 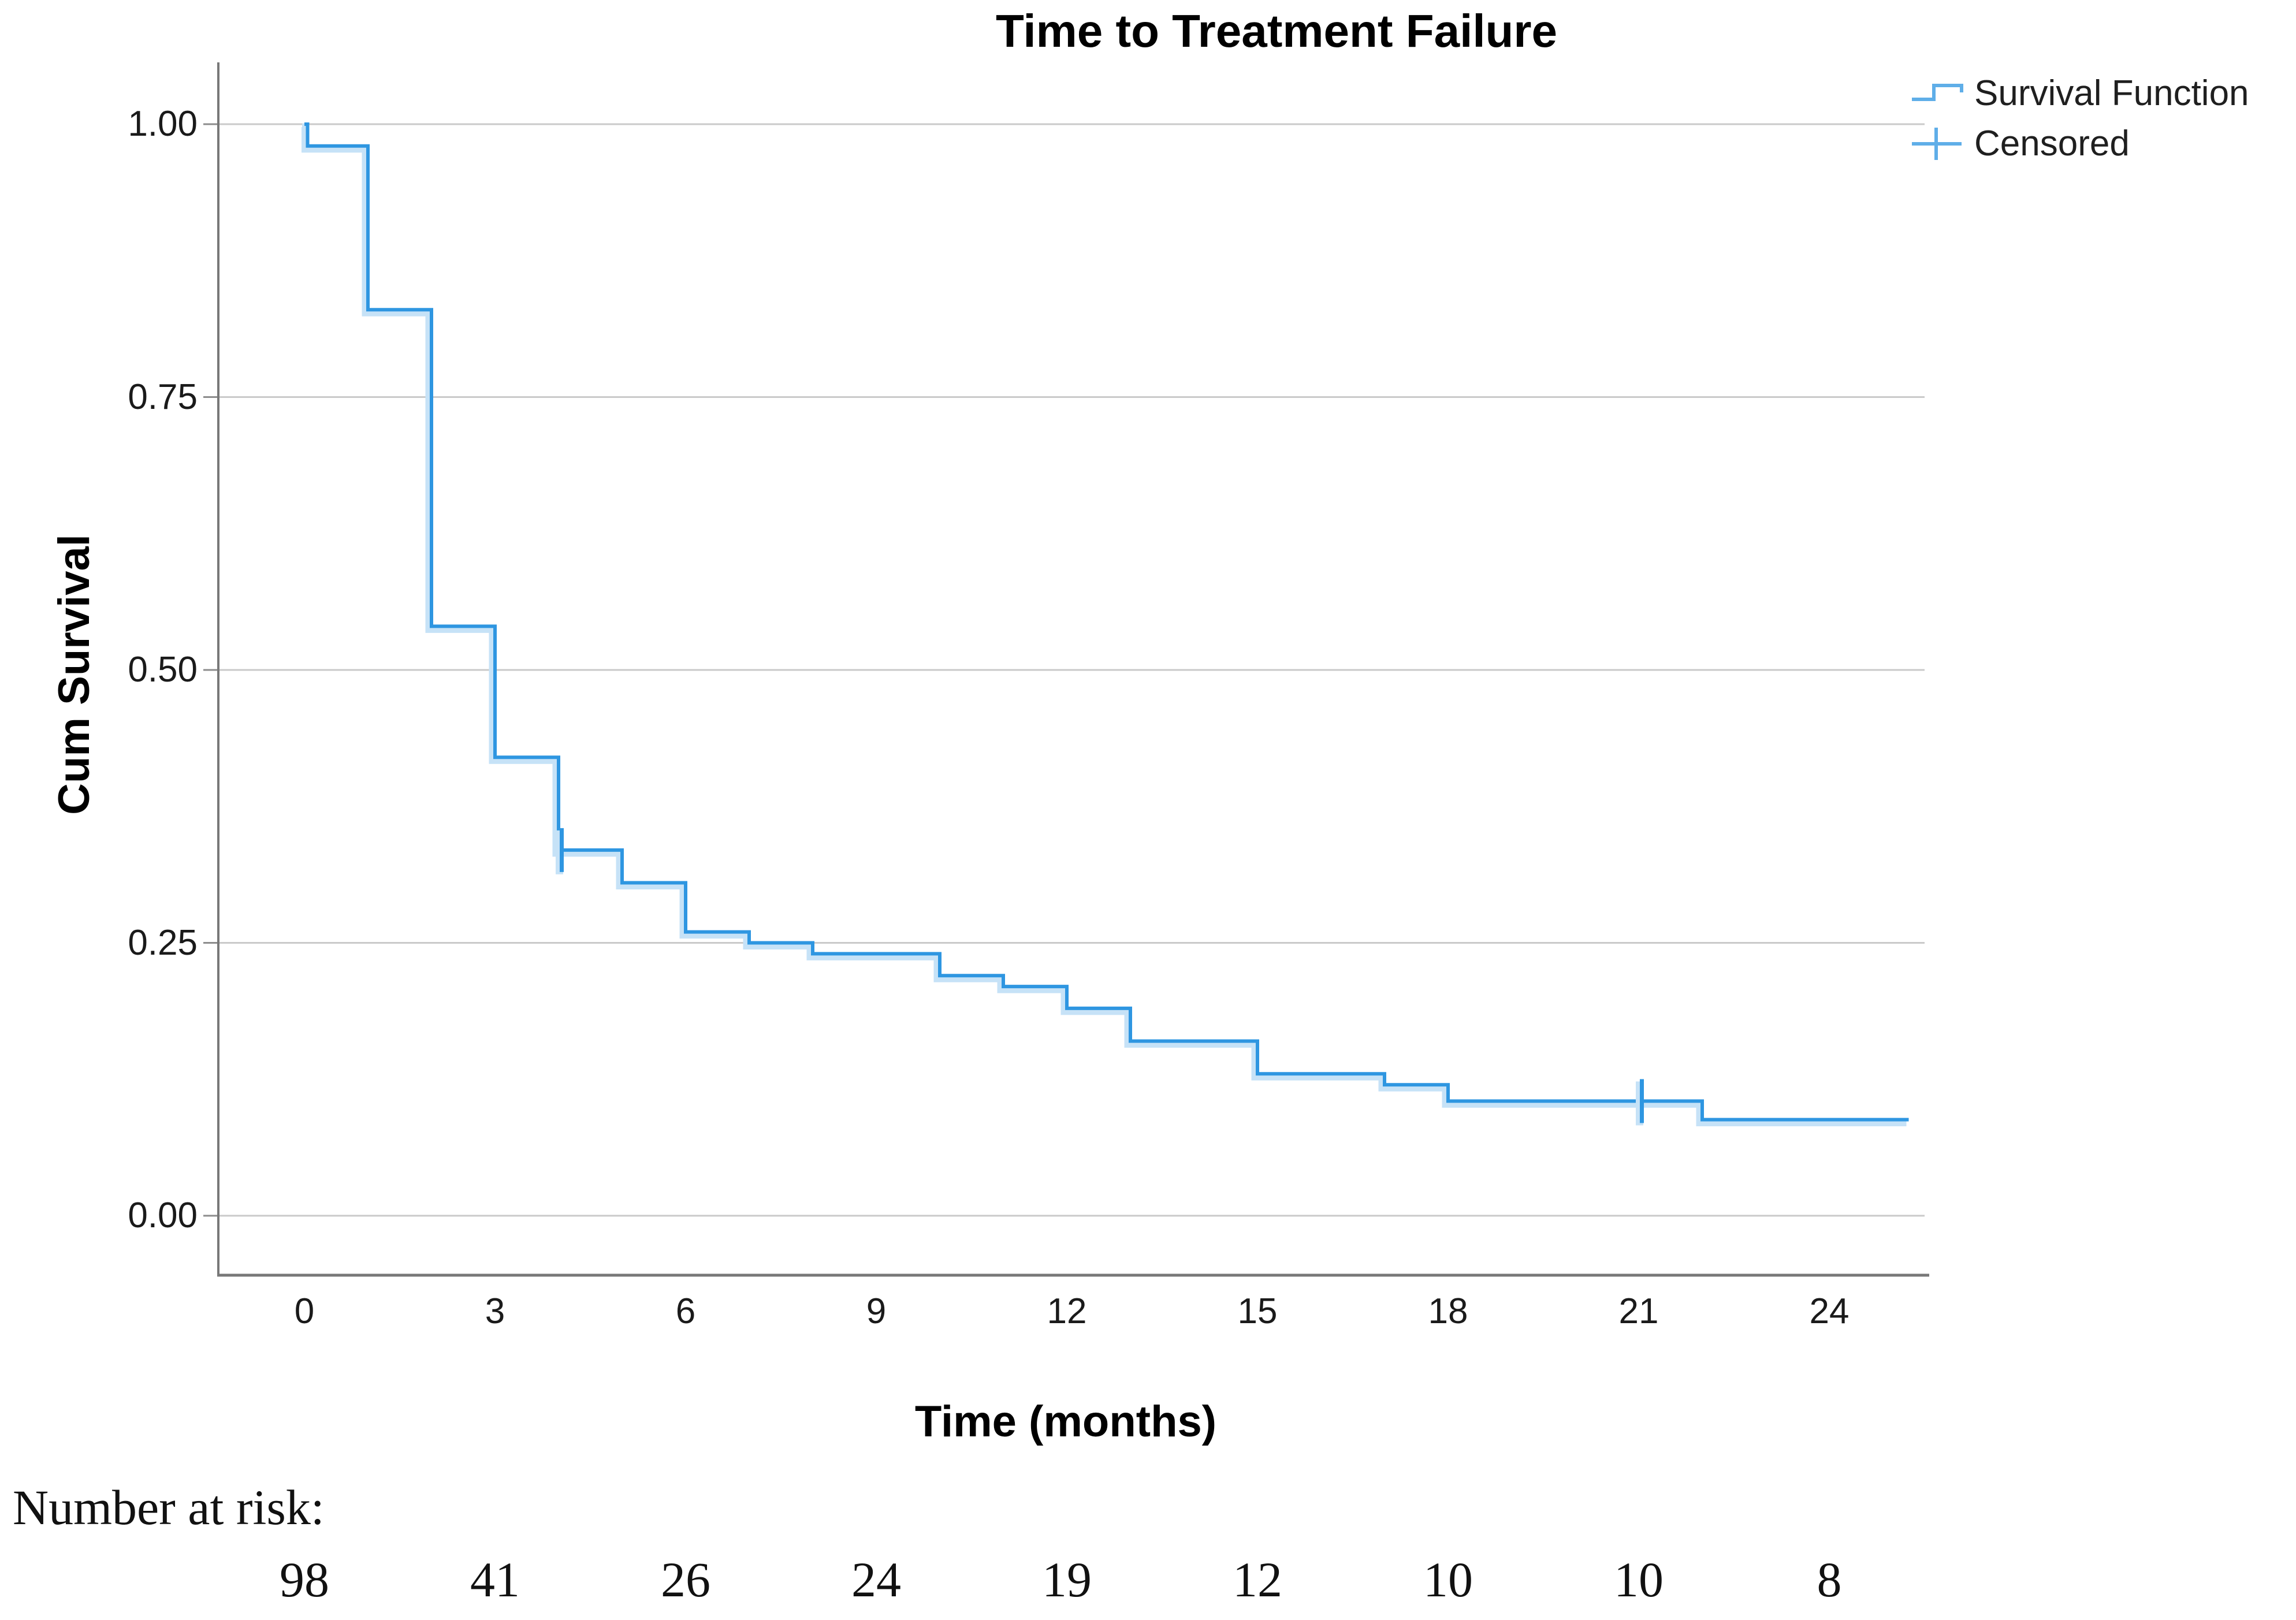 What do you see at coordinates (163, 124) in the screenshot?
I see `y-tick-label: 1.00` at bounding box center [163, 124].